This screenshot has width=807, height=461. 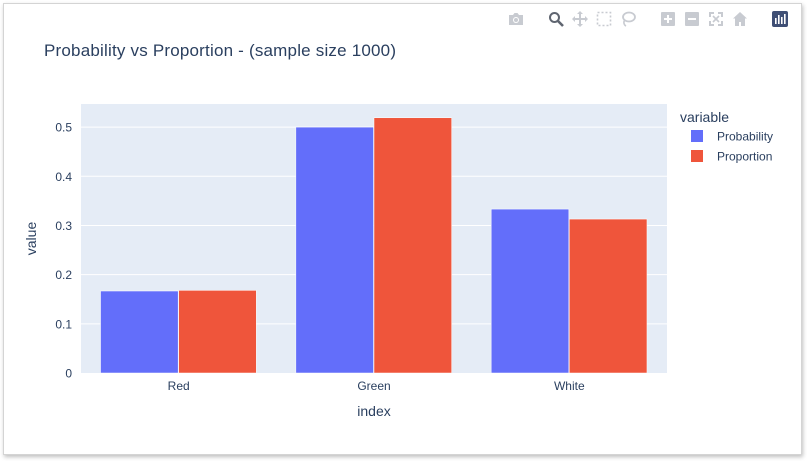 I want to click on reset-axes-icon, so click(x=740, y=19).